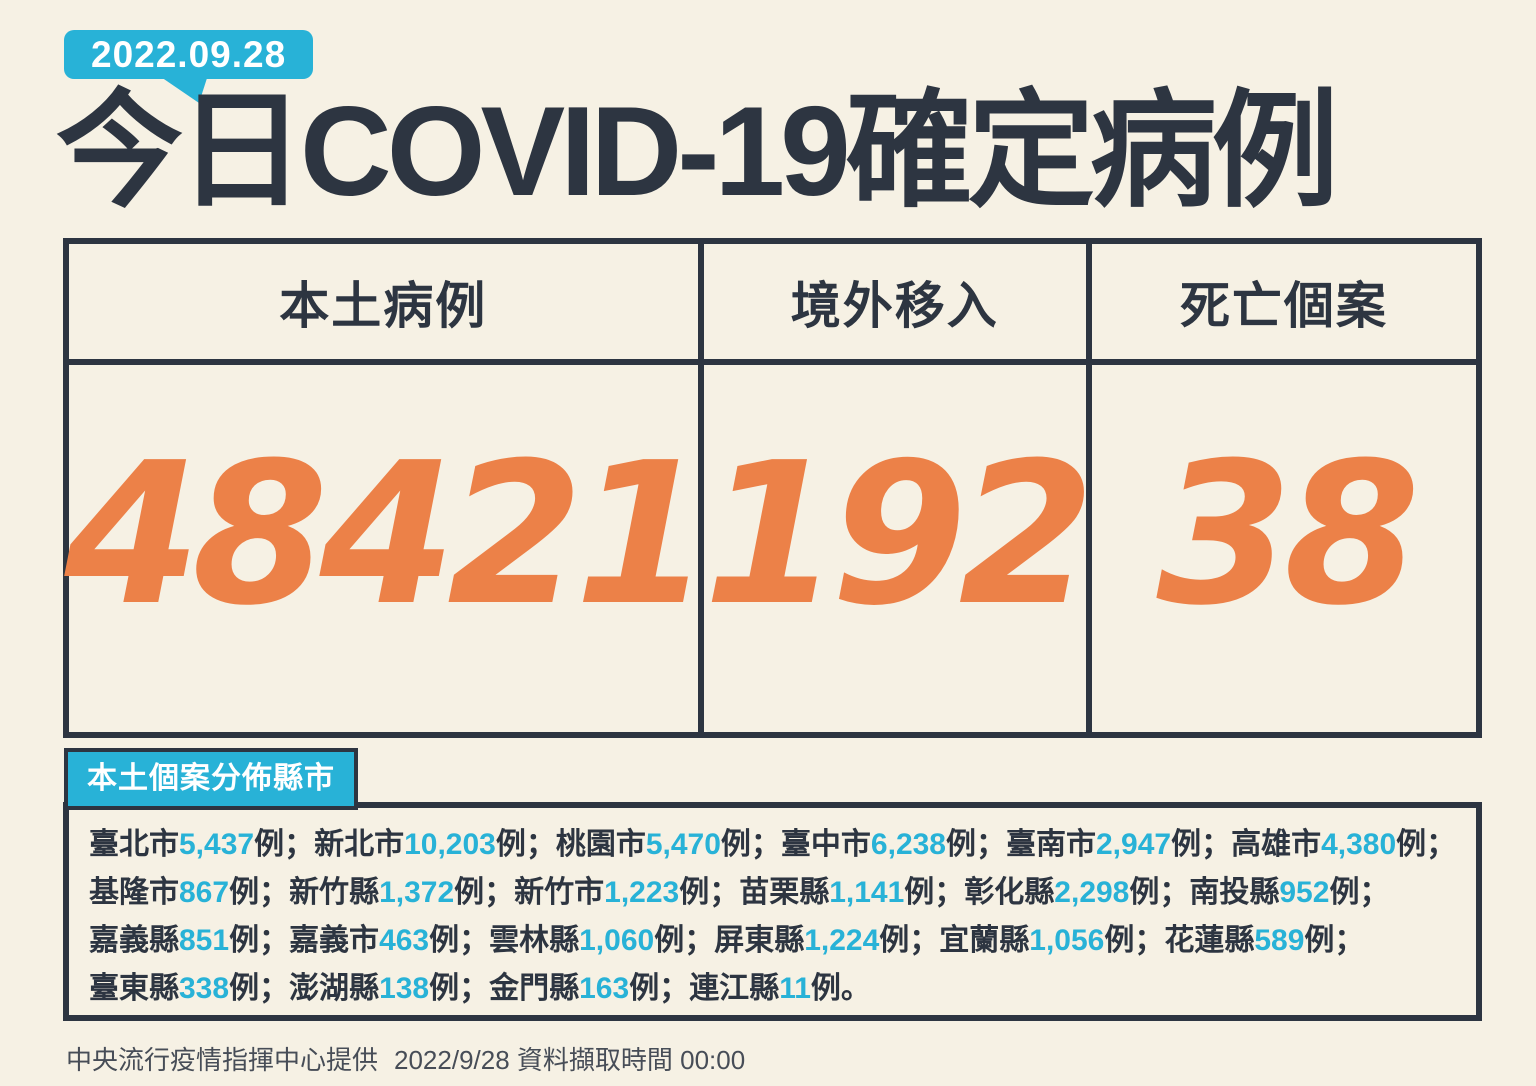 This screenshot has width=1536, height=1086. Describe the element at coordinates (1209, 940) in the screenshot. I see `region-name: 花蓮縣` at that location.